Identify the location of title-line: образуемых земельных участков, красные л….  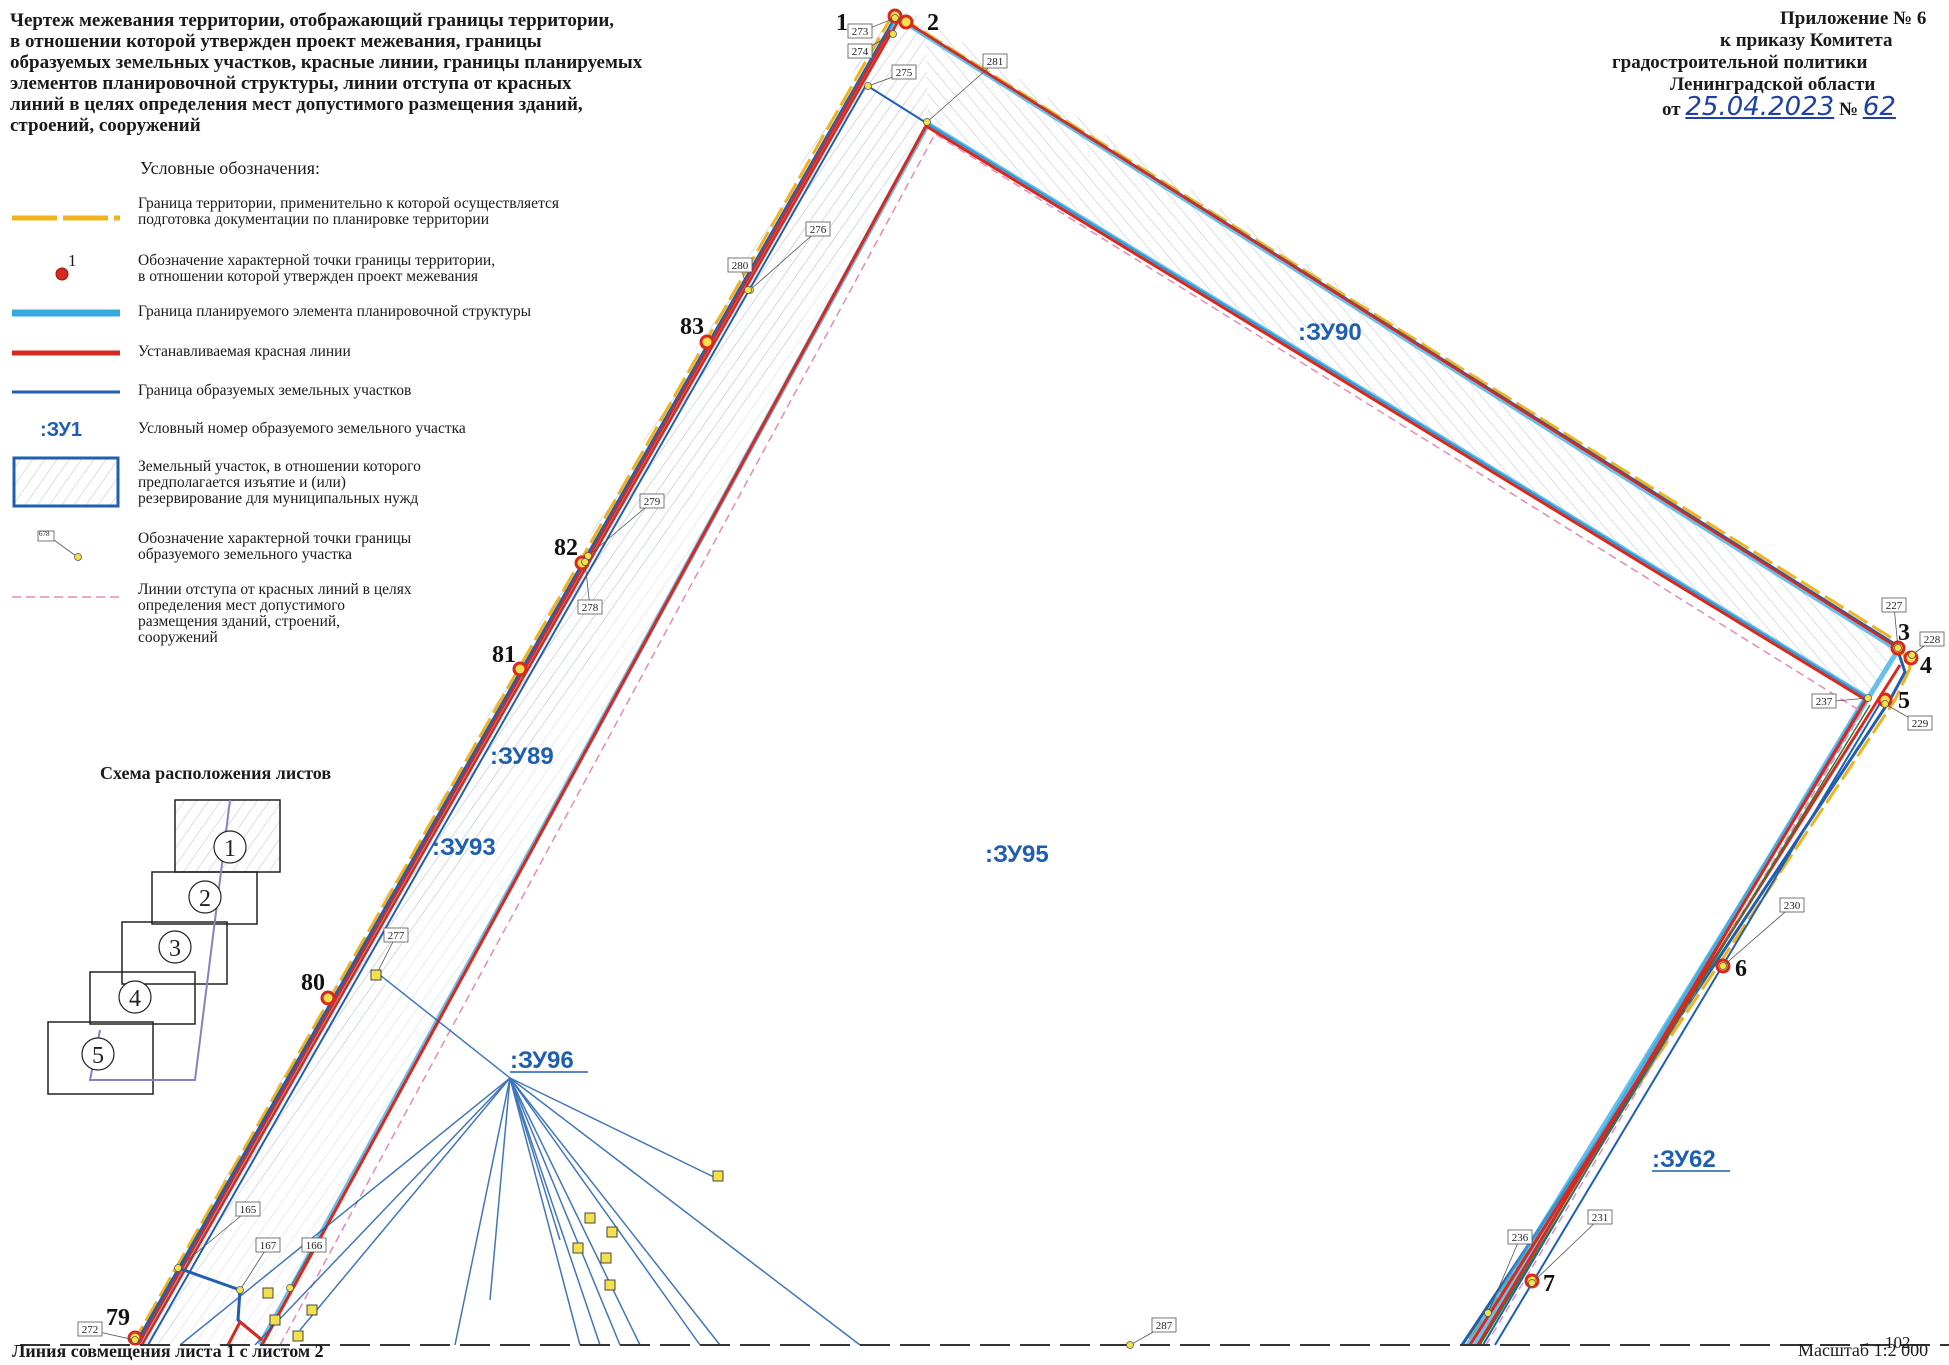
(326, 62).